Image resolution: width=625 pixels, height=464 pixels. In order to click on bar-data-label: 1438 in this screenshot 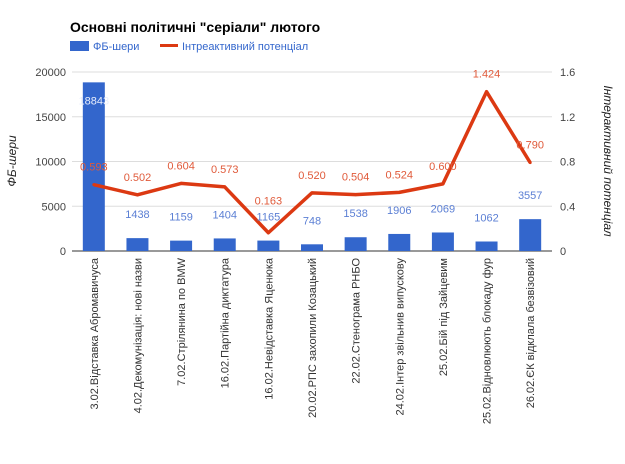, I will do `click(137, 215)`.